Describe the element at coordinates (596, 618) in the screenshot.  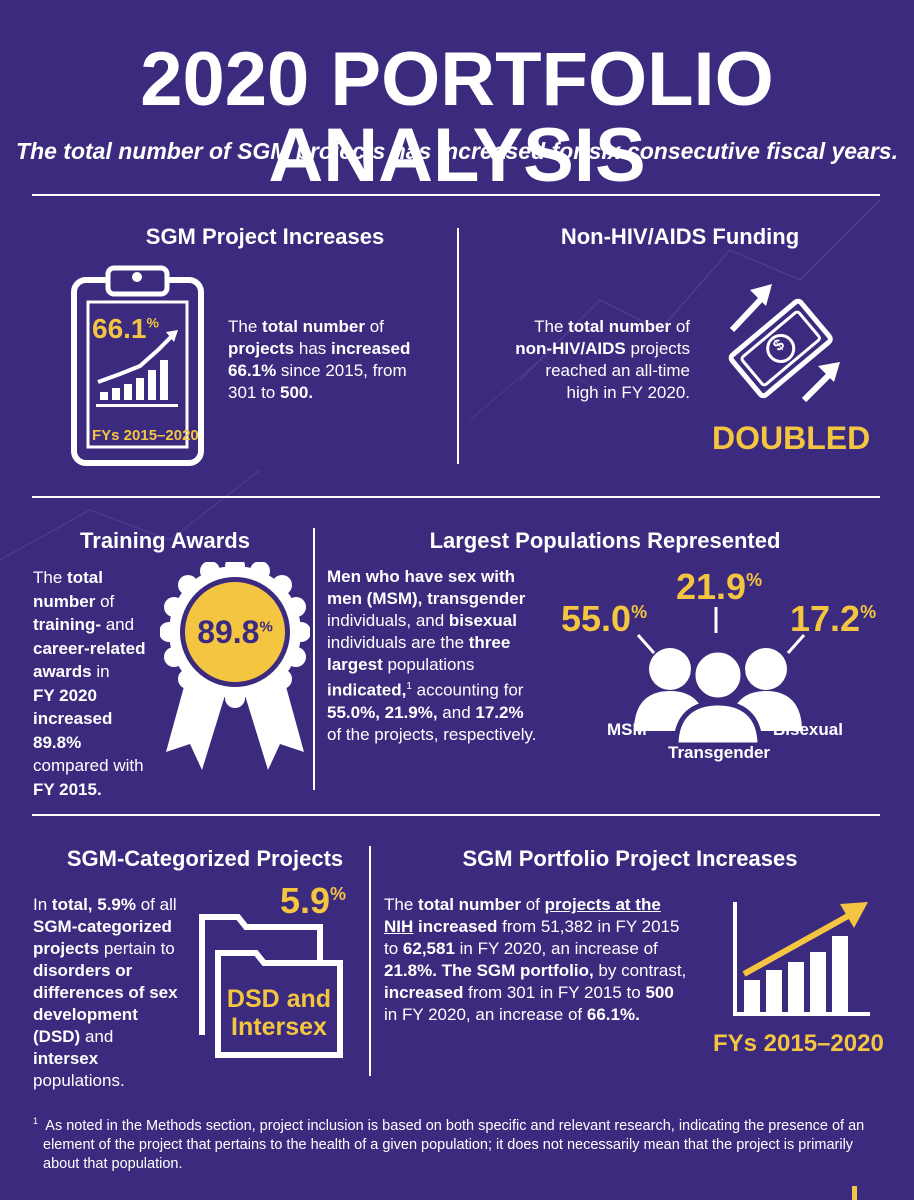
I see `msm-percent-value: 55.0` at that location.